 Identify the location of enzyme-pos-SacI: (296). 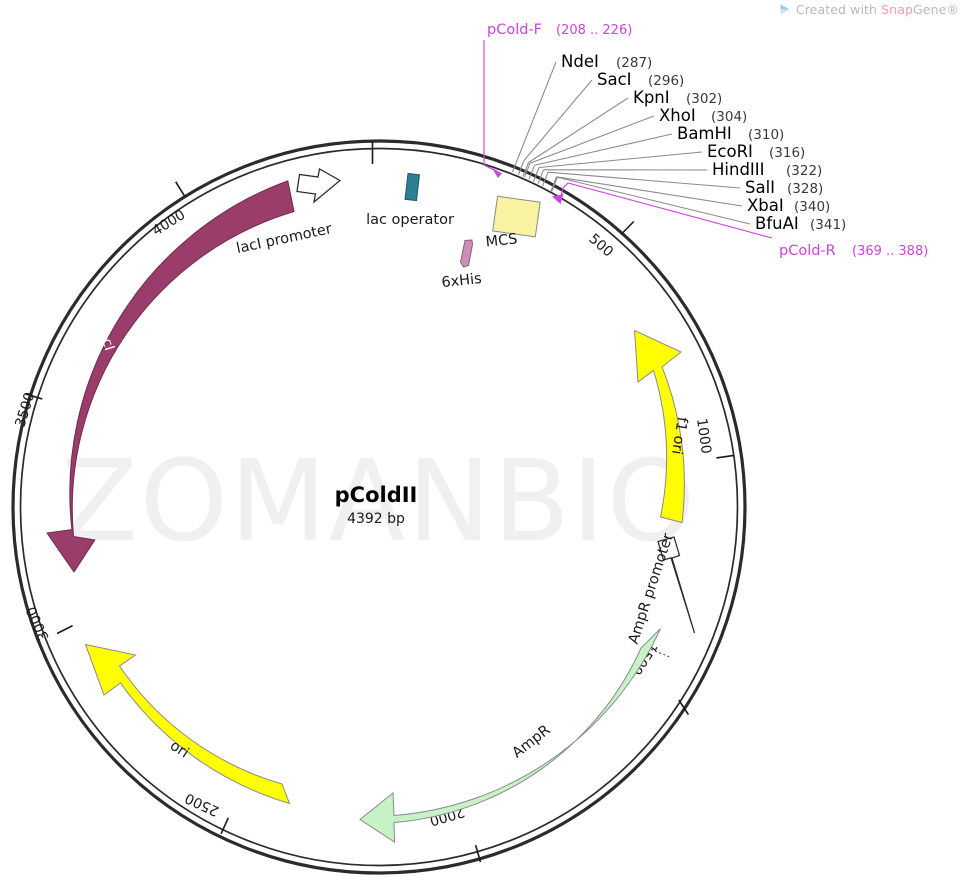
(666, 81).